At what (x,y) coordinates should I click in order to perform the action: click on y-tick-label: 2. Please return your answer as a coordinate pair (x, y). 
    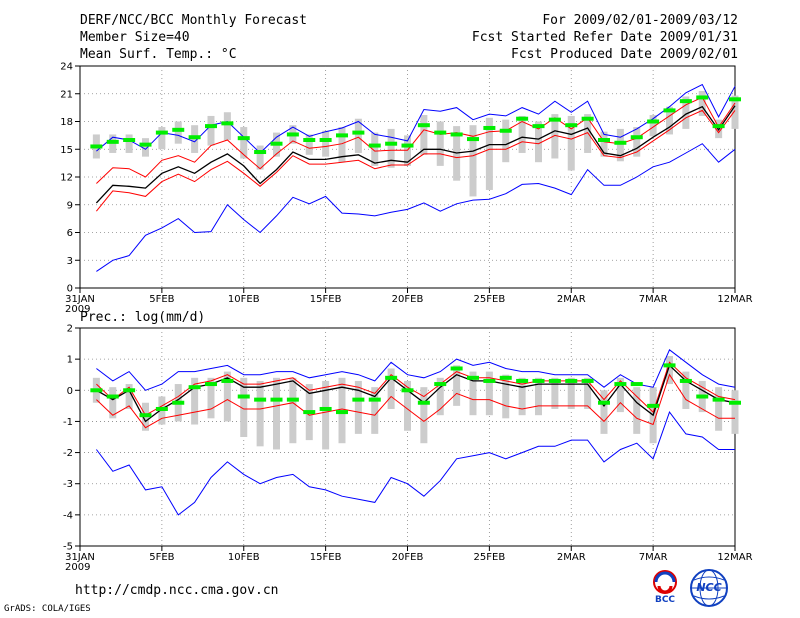
    Looking at the image, I should click on (70, 329).